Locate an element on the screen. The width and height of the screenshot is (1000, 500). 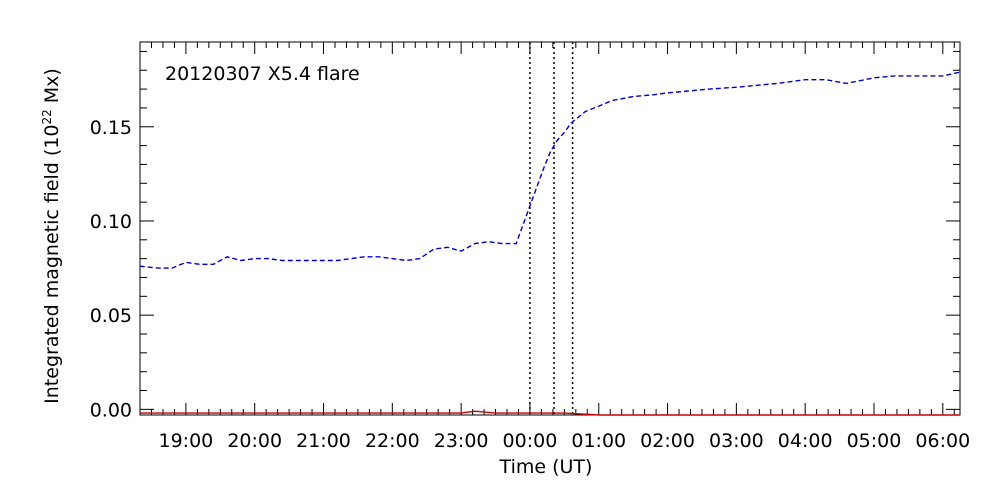
y-tick-label: 0.15 is located at coordinates (111, 128).